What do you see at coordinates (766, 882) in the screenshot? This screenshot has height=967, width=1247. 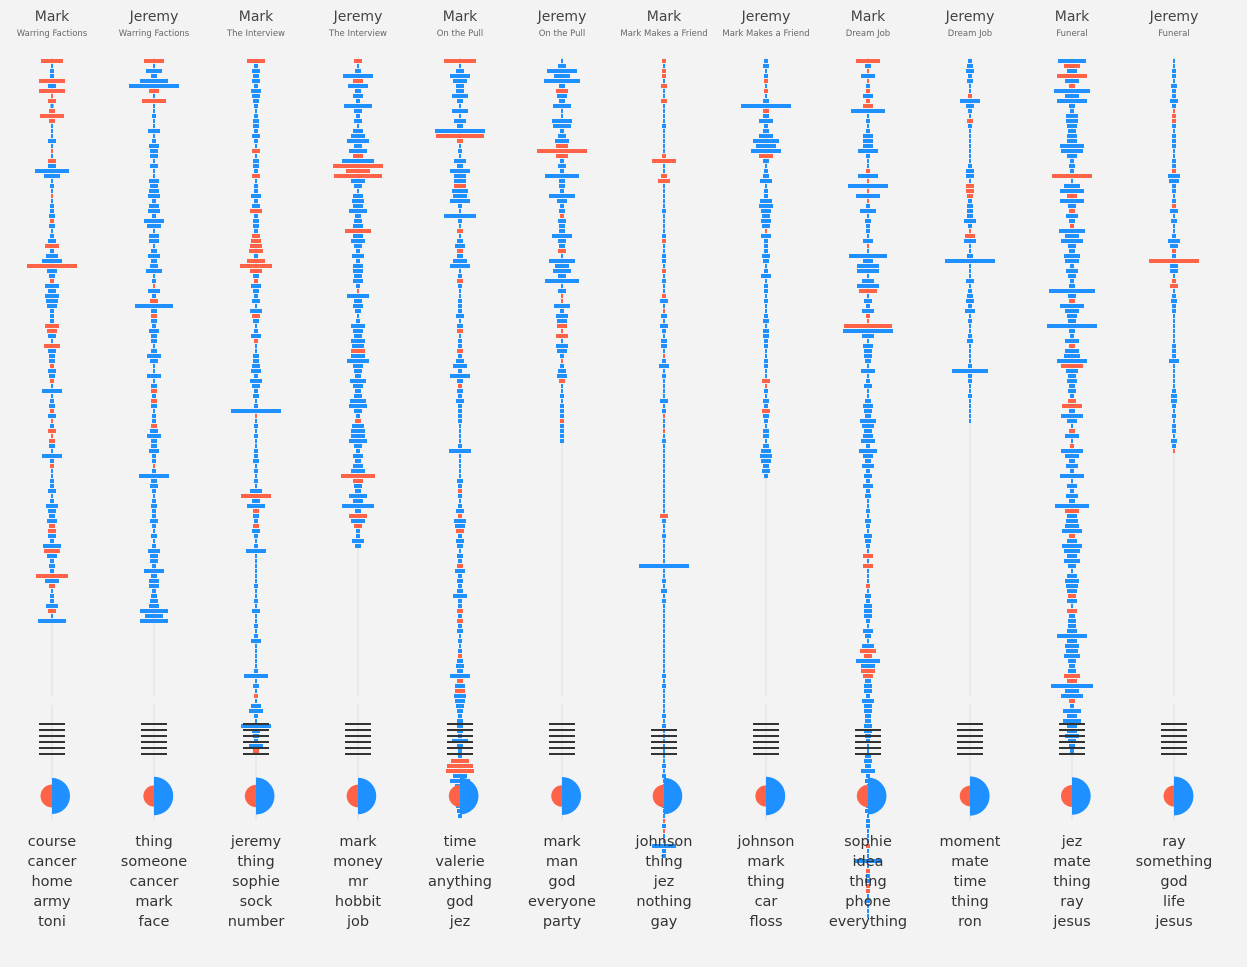 I see `top-words: johnson mark thing car floss` at bounding box center [766, 882].